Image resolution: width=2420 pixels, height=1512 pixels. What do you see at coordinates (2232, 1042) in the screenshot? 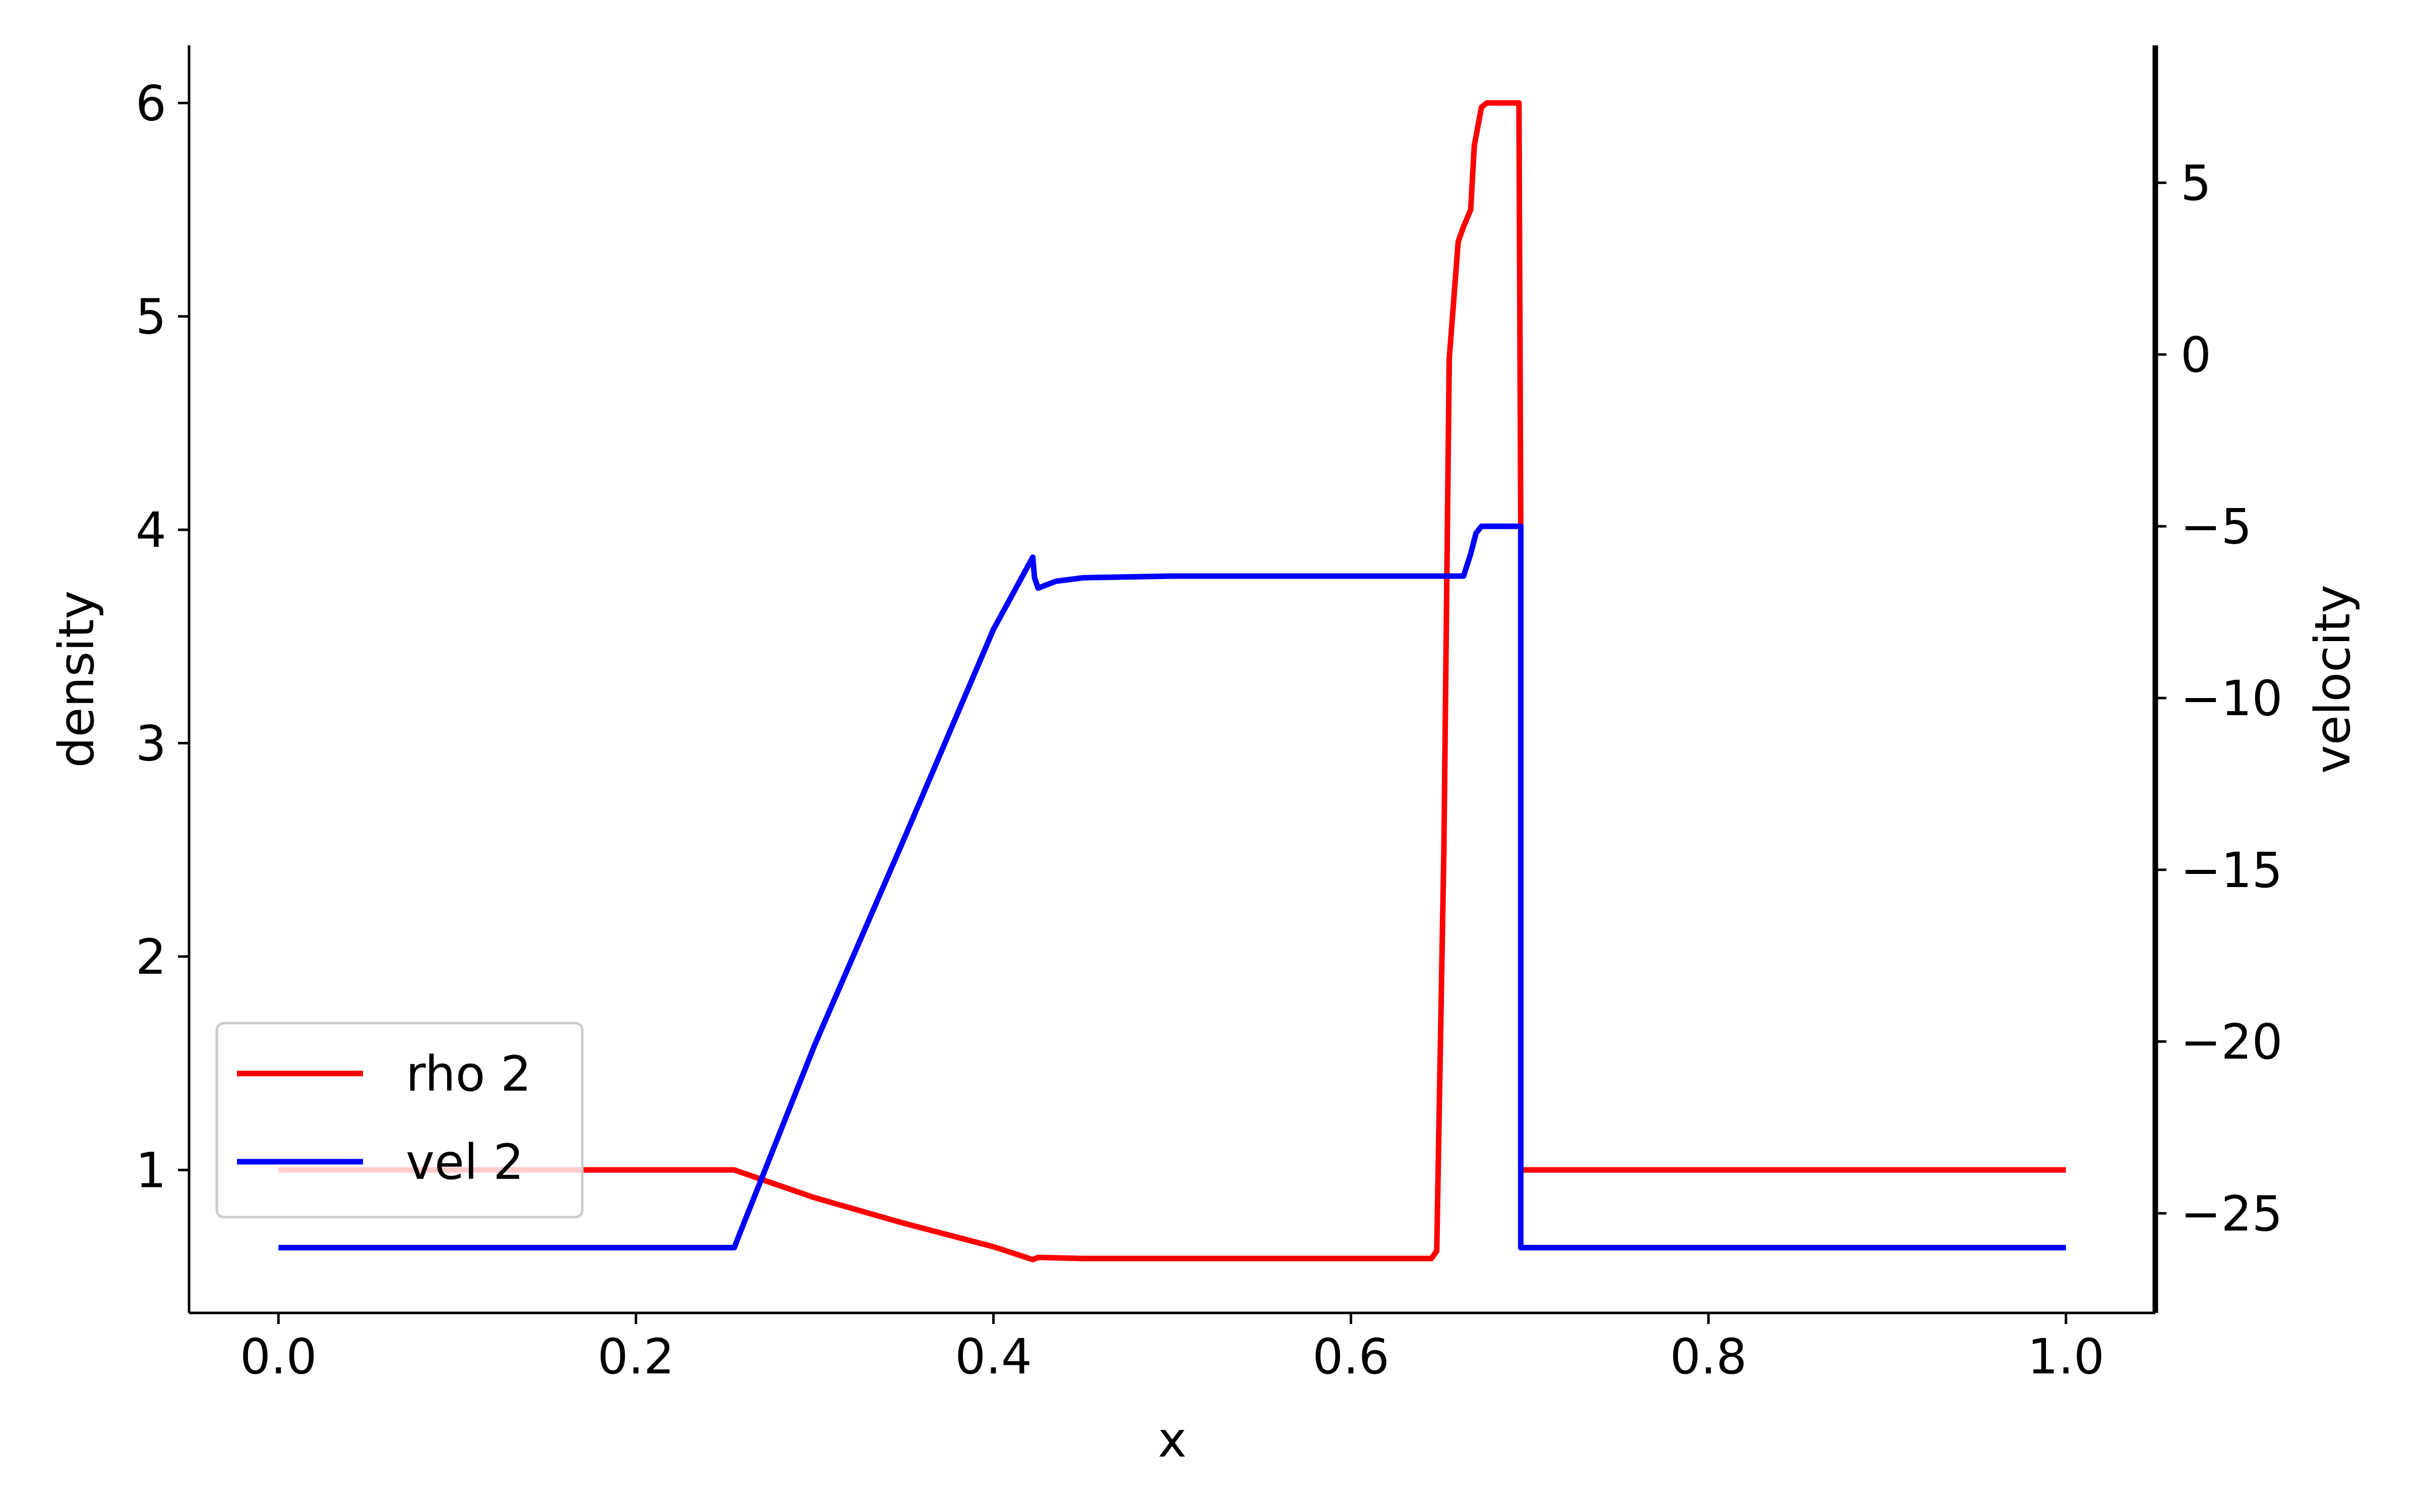
I see `right-tick-label: −20` at bounding box center [2232, 1042].